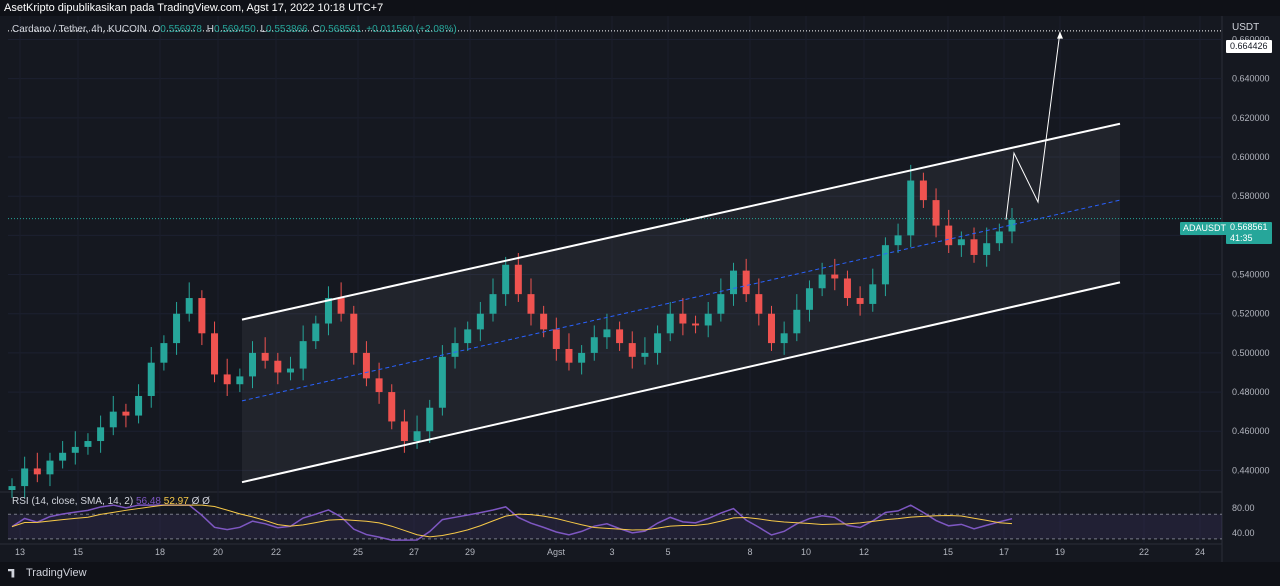  I want to click on time-tick-label: 19, so click(1060, 552).